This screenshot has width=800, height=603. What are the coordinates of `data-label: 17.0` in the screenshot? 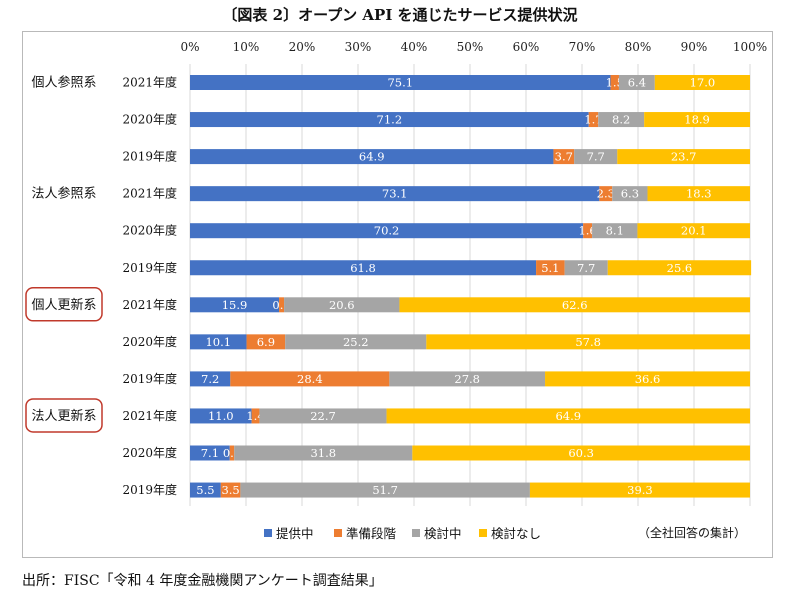 It's located at (703, 83).